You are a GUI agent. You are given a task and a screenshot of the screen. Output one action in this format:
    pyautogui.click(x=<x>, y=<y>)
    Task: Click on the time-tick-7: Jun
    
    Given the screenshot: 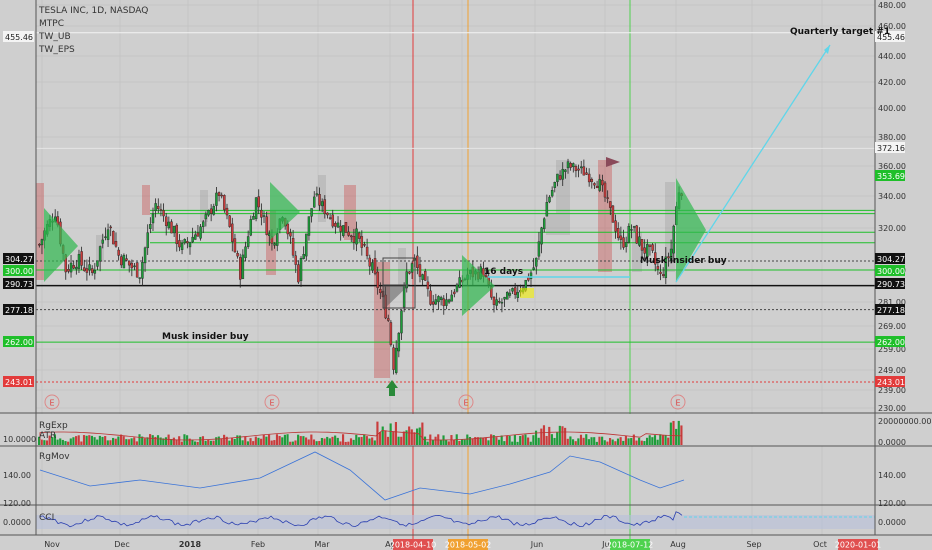 What is the action you would take?
    pyautogui.click(x=537, y=544)
    